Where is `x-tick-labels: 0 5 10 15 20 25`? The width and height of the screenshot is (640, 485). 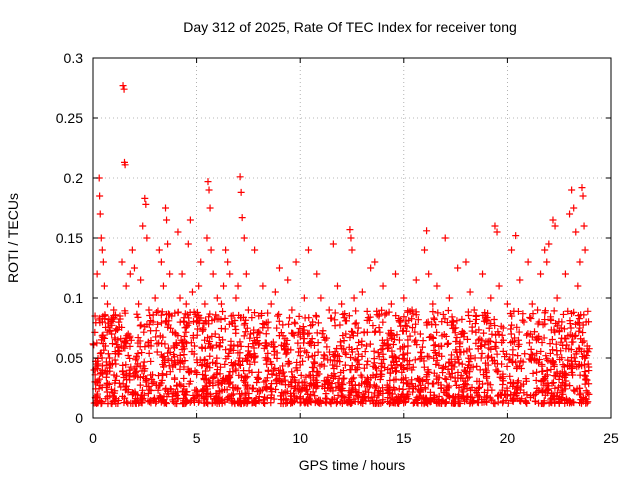 x-tick-labels: 0 5 10 15 20 25 is located at coordinates (354, 438).